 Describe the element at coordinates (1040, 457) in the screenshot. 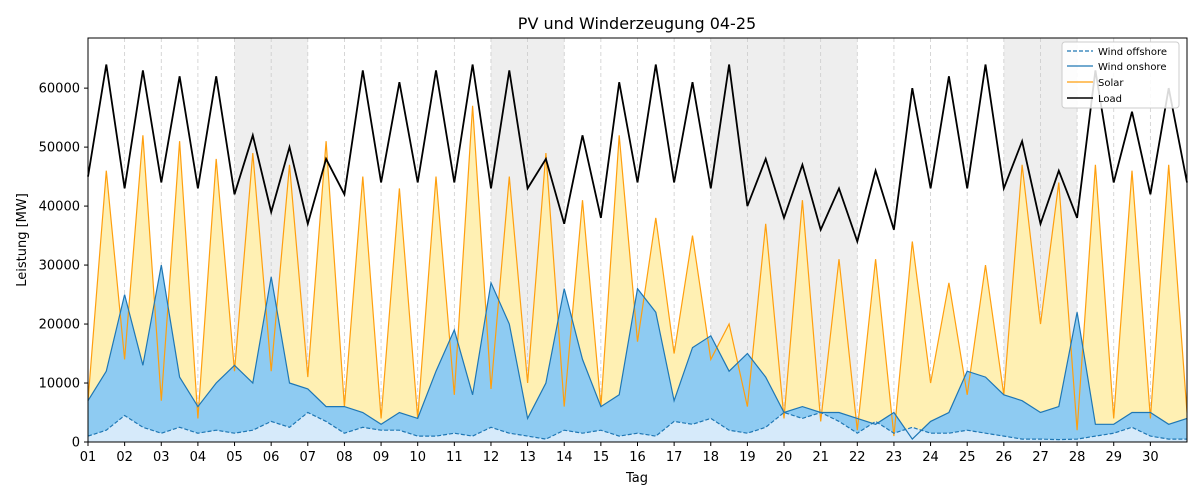

I see `x-tick-label-27: 27` at that location.